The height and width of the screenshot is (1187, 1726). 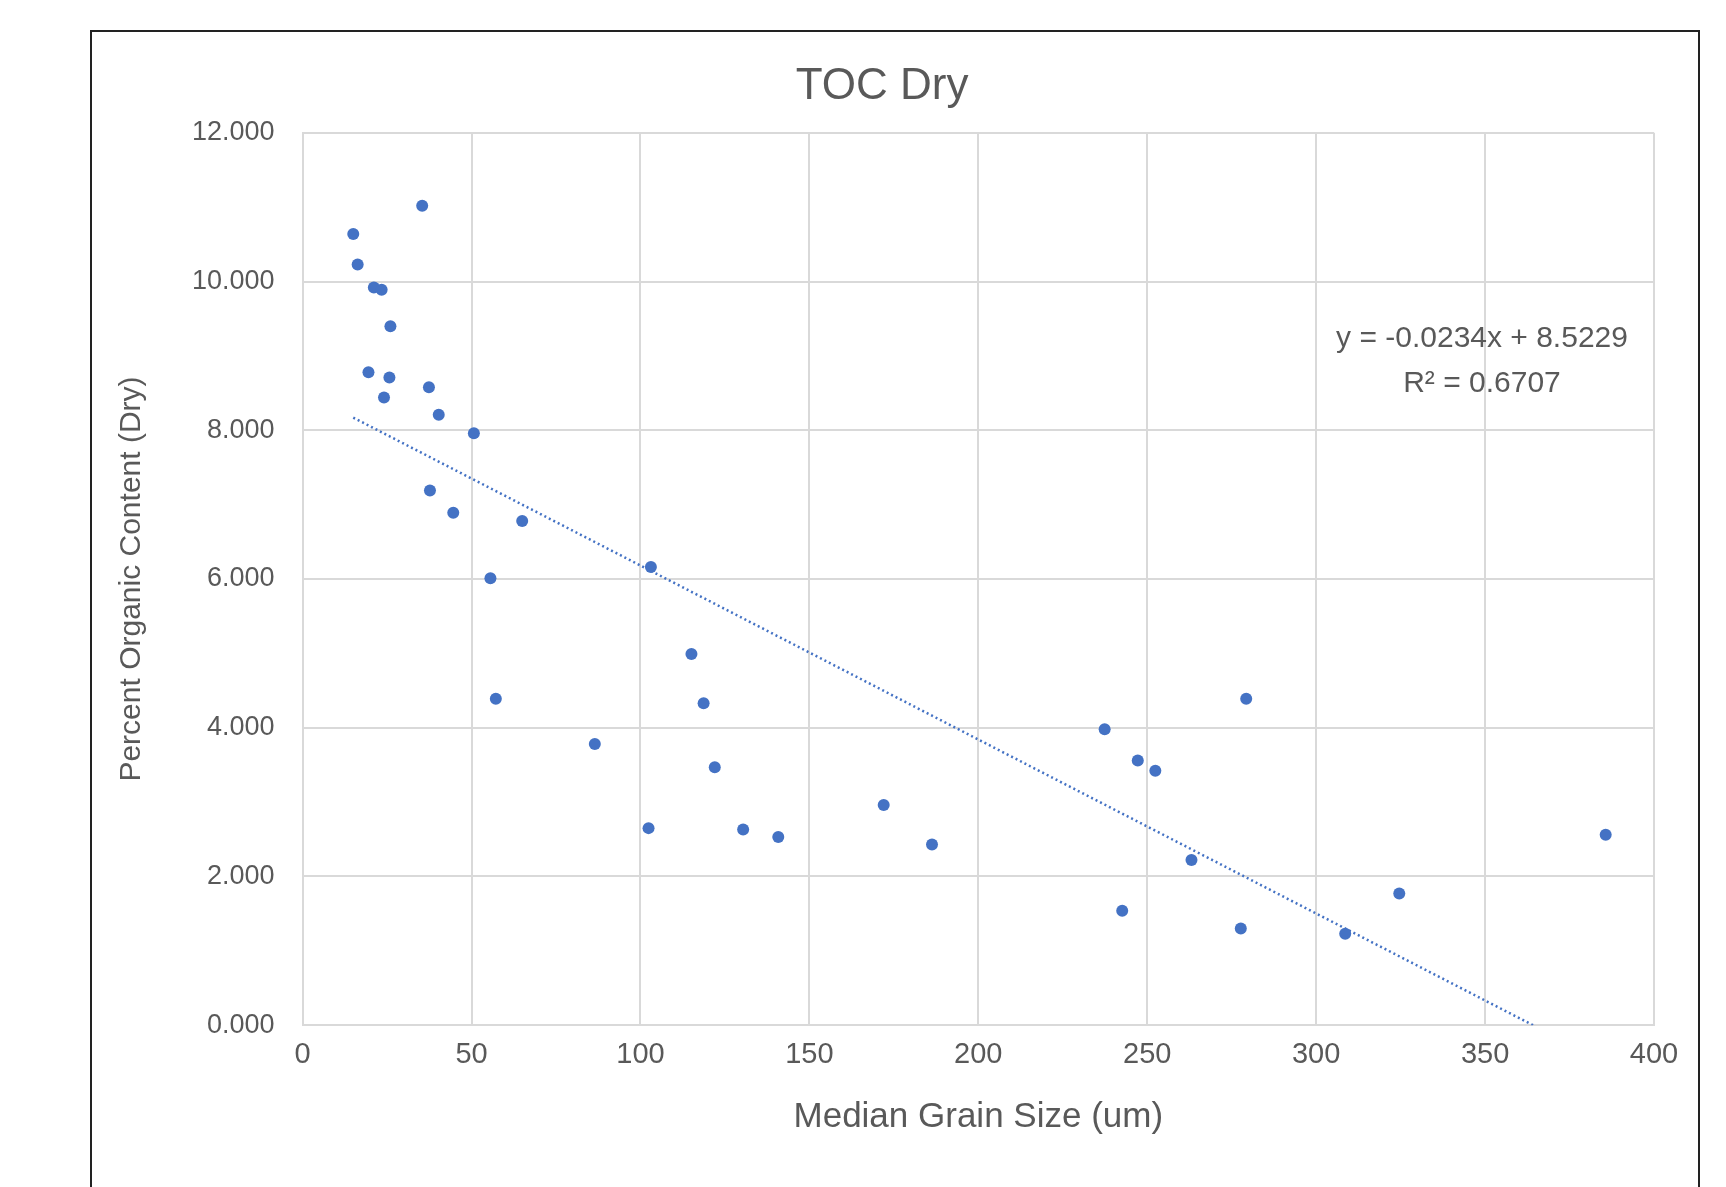 What do you see at coordinates (302, 1052) in the screenshot?
I see `x-tick-label: 0` at bounding box center [302, 1052].